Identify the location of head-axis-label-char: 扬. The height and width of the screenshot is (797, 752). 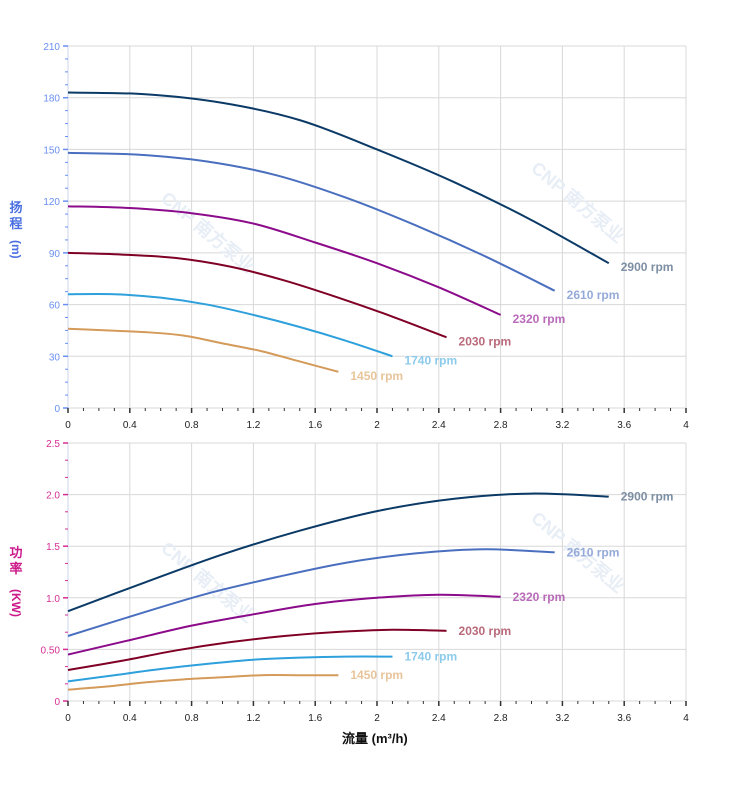
(16, 207).